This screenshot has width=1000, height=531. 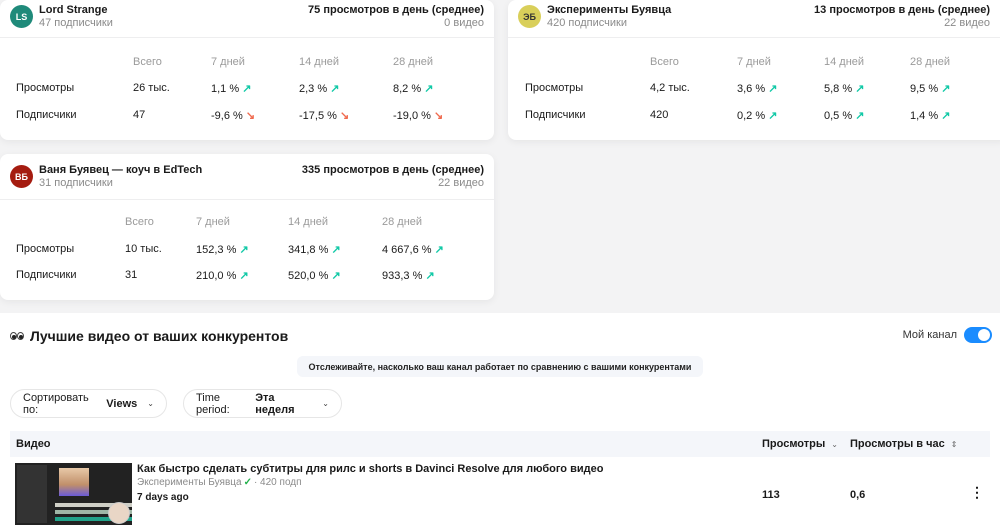 I want to click on channel-name: Ваня Буявец — коуч в EdTech, so click(x=121, y=170).